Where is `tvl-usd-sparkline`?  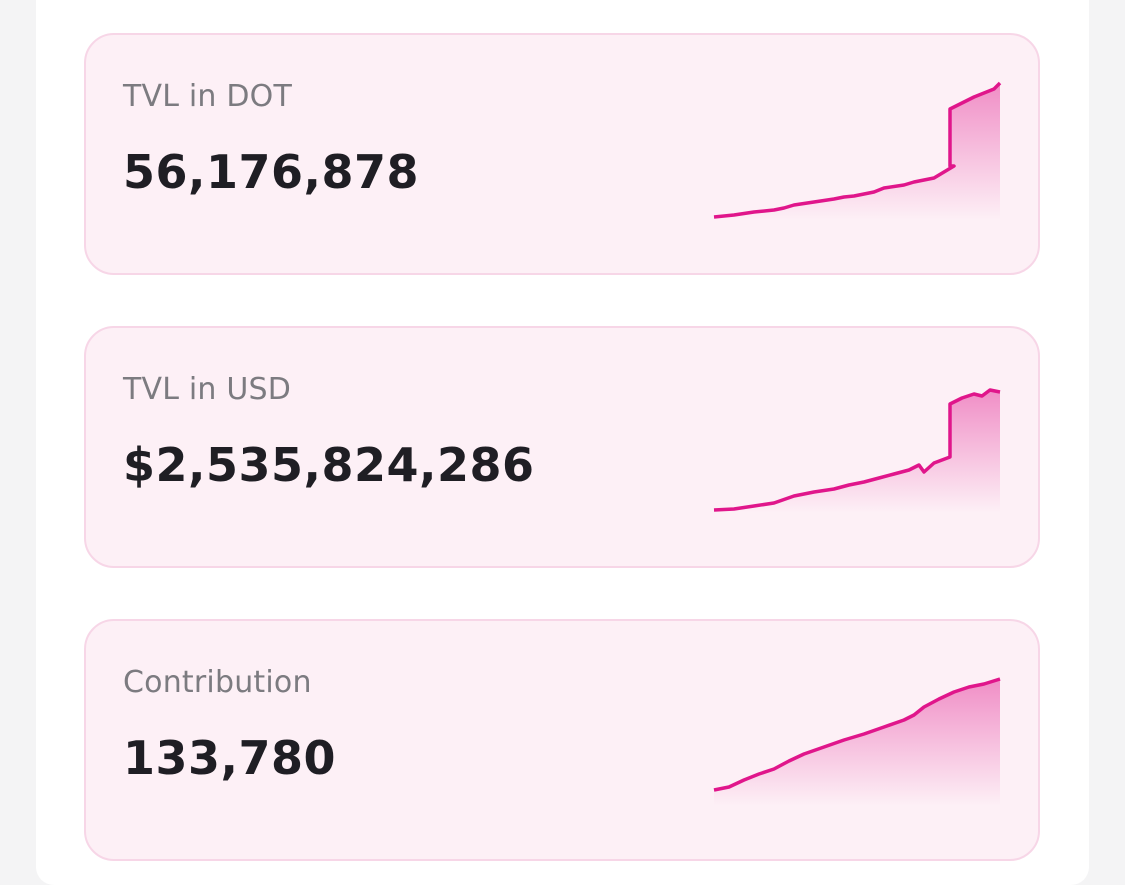
tvl-usd-sparkline is located at coordinates (857, 450).